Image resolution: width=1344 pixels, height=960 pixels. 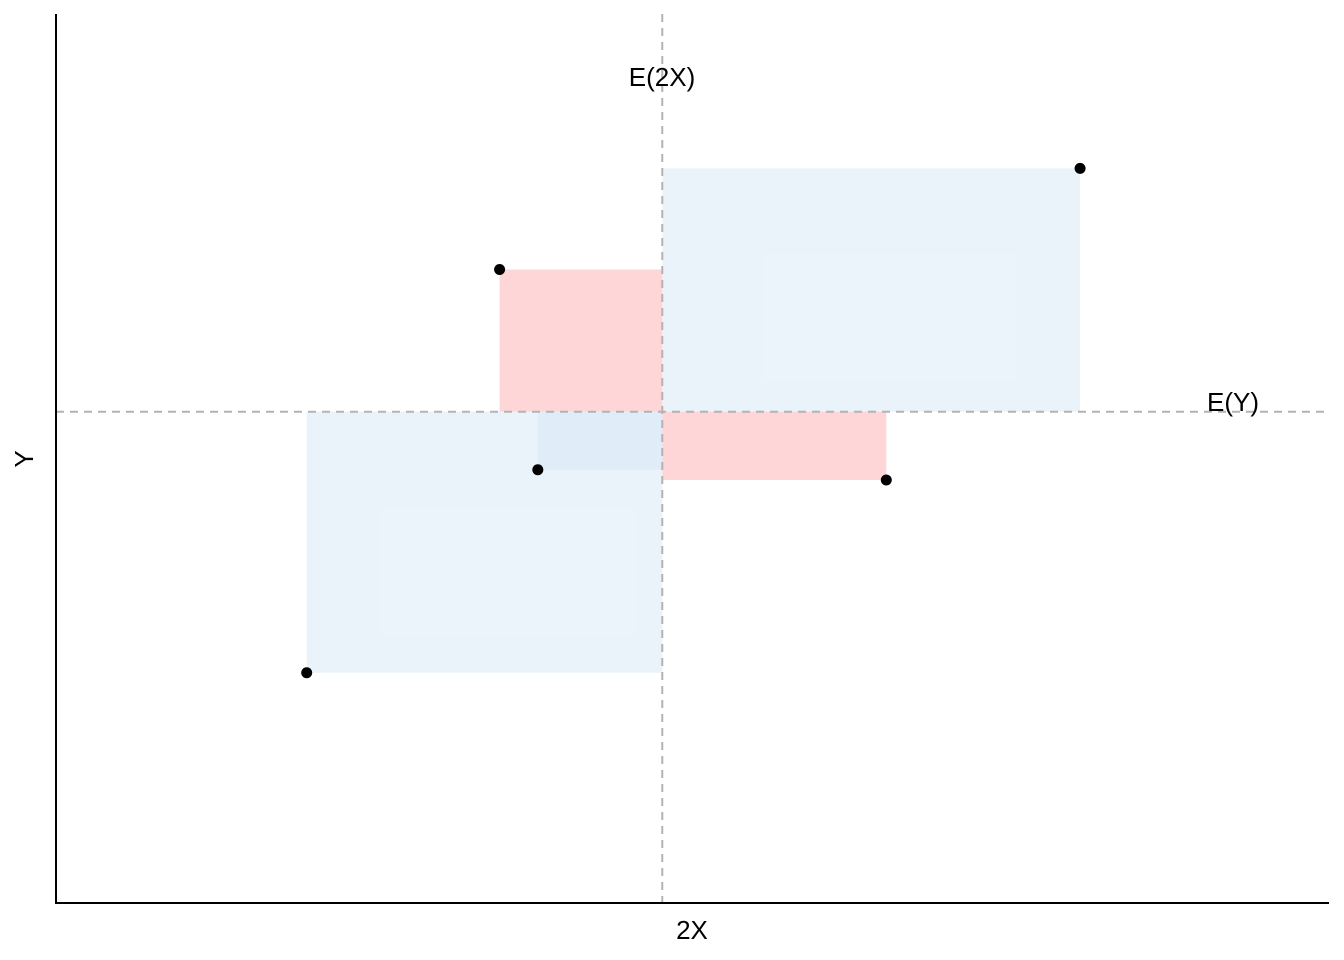 I want to click on x-axis-label: 2X, so click(x=692, y=930).